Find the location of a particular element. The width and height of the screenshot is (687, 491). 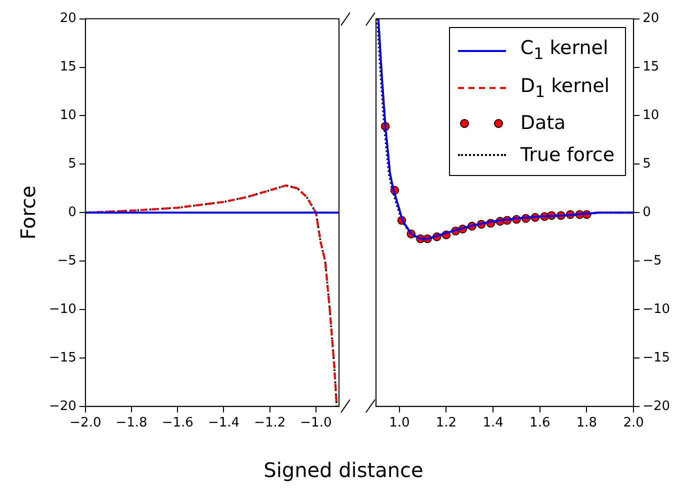

y-tick-label: 15 is located at coordinates (68, 67).